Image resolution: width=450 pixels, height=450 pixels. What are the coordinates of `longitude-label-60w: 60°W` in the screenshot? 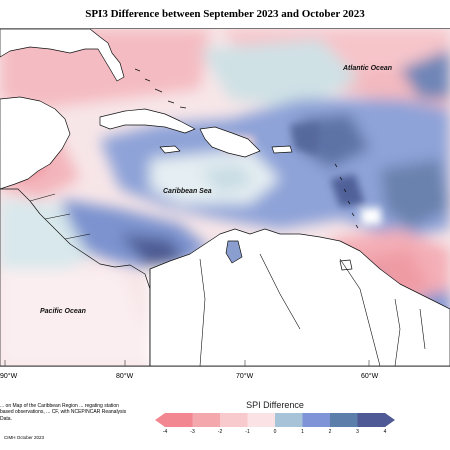 It's located at (370, 376).